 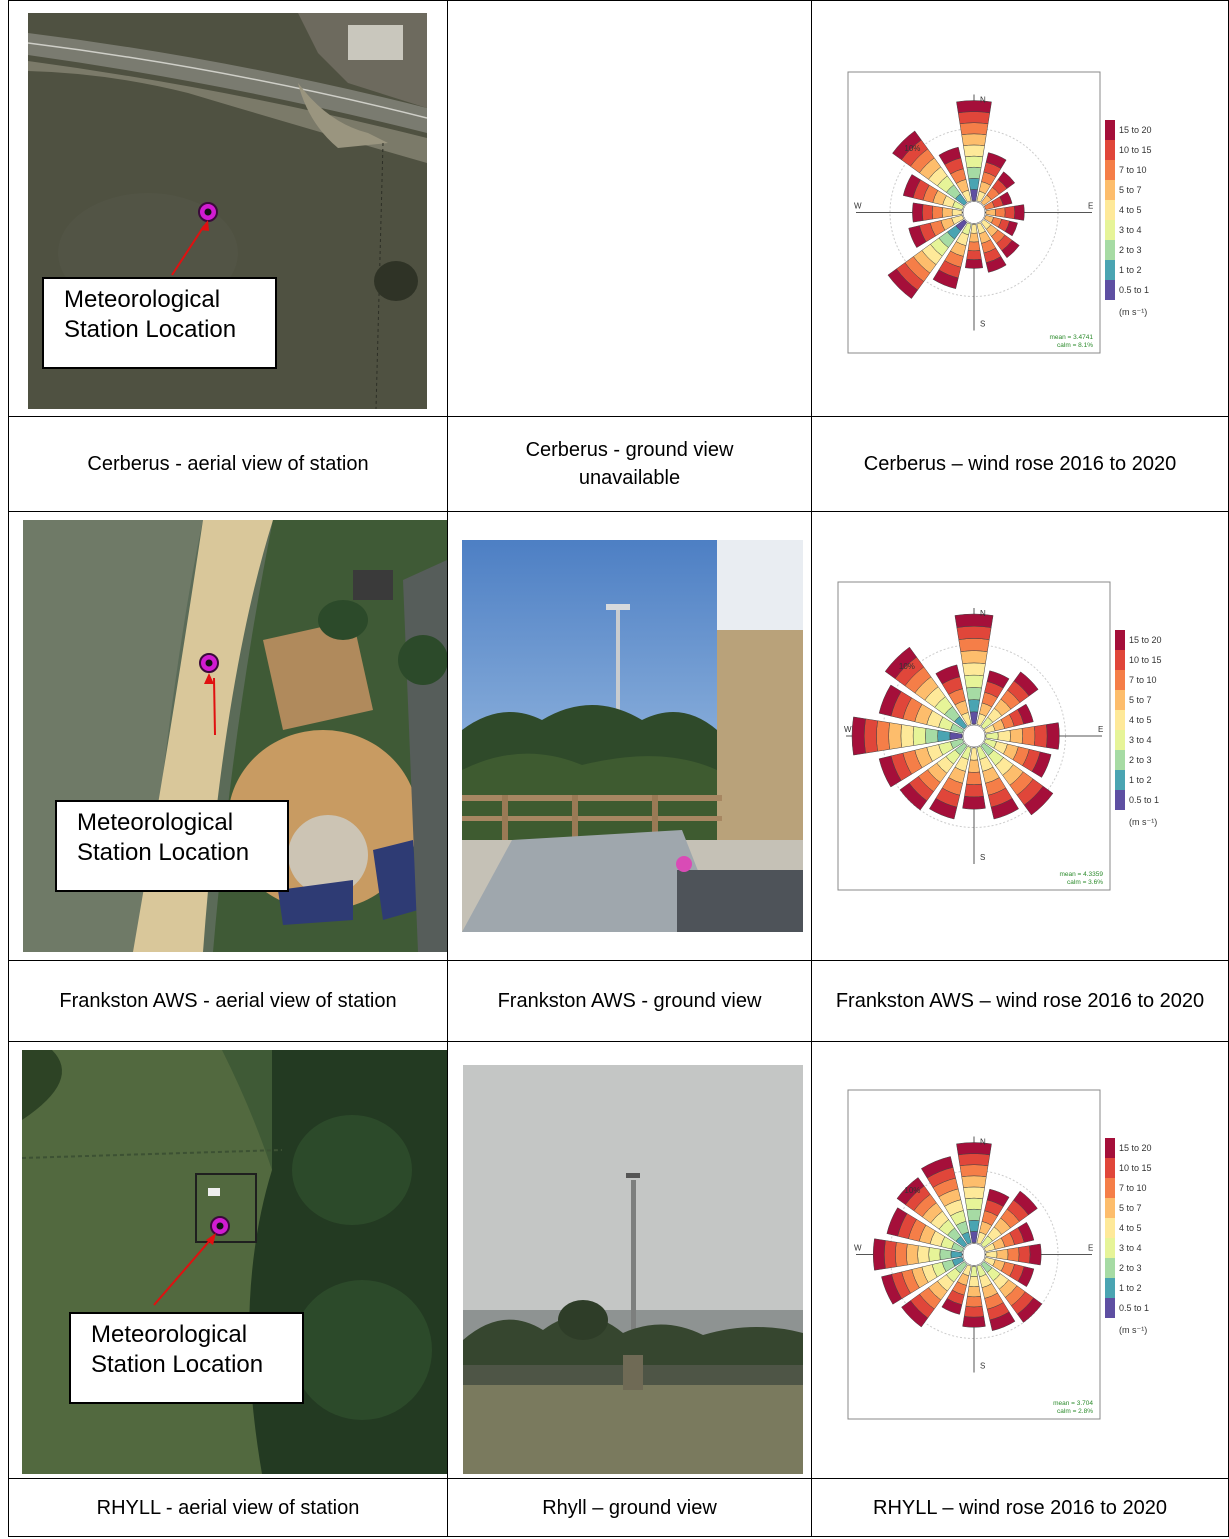 What do you see at coordinates (629, 464) in the screenshot?
I see `cerberus-ground-caption: Cerberus - ground view unavailable` at bounding box center [629, 464].